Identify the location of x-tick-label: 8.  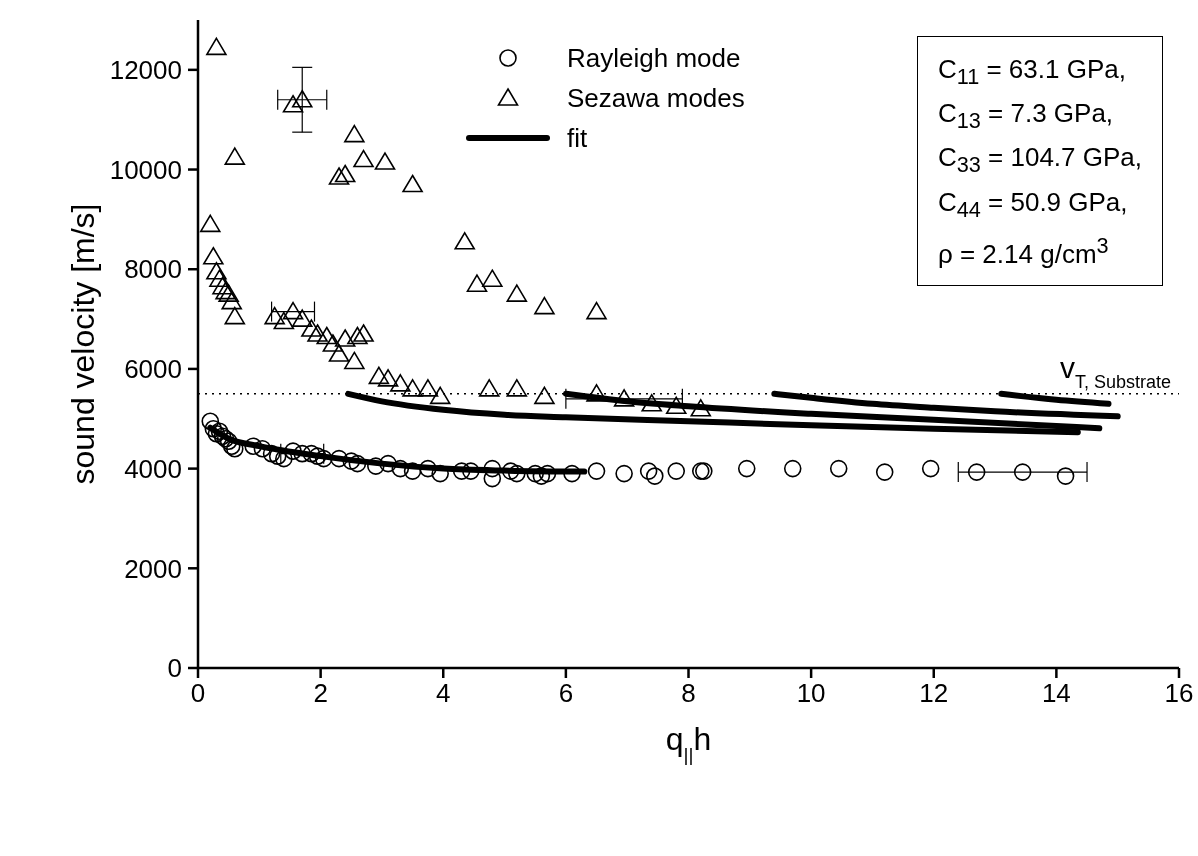
(688, 693).